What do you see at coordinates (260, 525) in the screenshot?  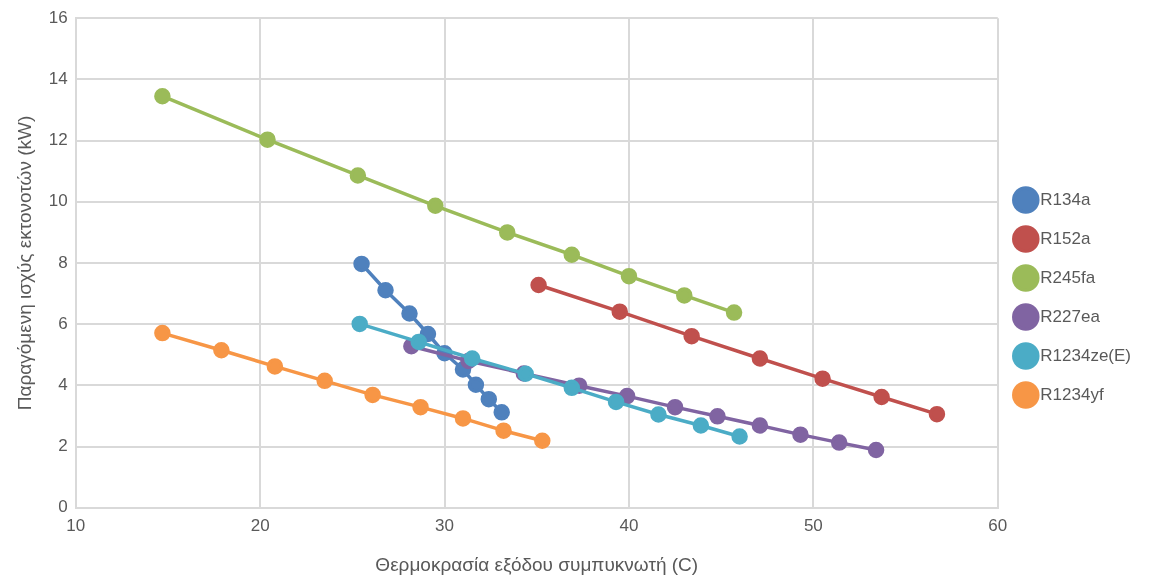 I see `x-tick-label: 20` at bounding box center [260, 525].